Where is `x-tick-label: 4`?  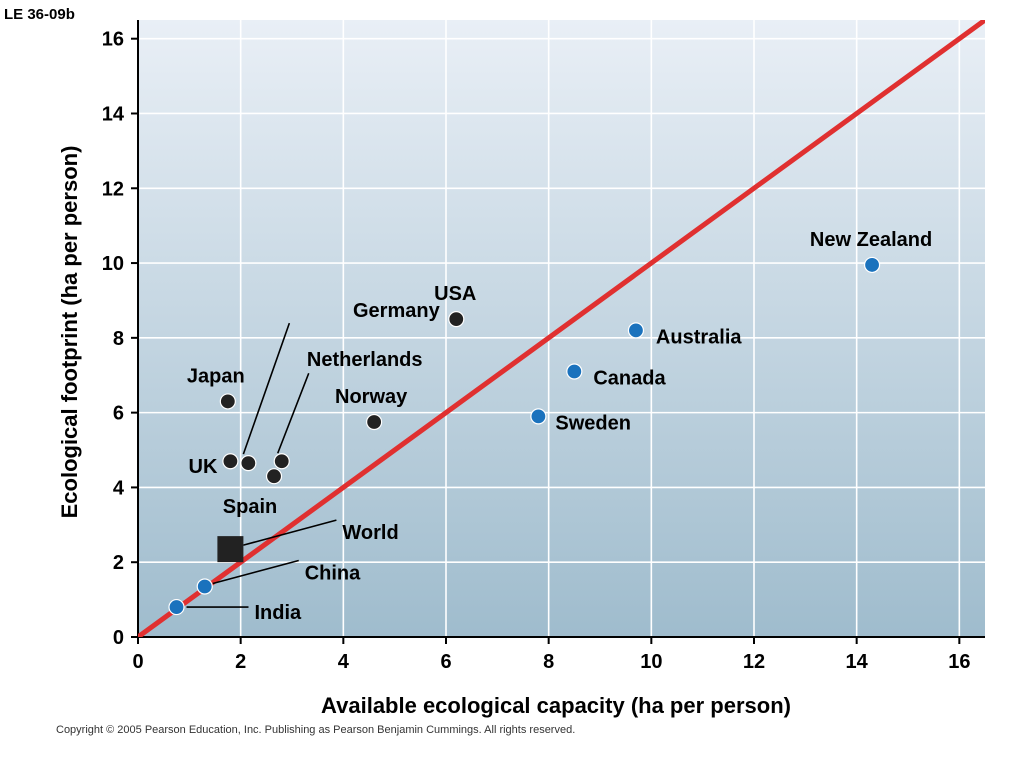 x-tick-label: 4 is located at coordinates (344, 662).